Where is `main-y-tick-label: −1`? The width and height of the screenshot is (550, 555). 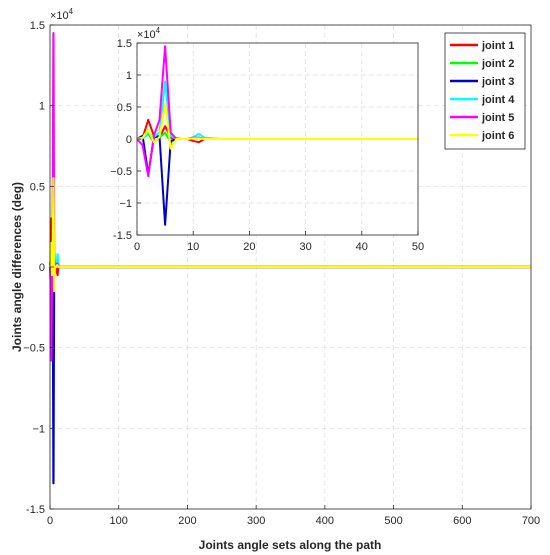
main-y-tick-label: −1 is located at coordinates (38, 429).